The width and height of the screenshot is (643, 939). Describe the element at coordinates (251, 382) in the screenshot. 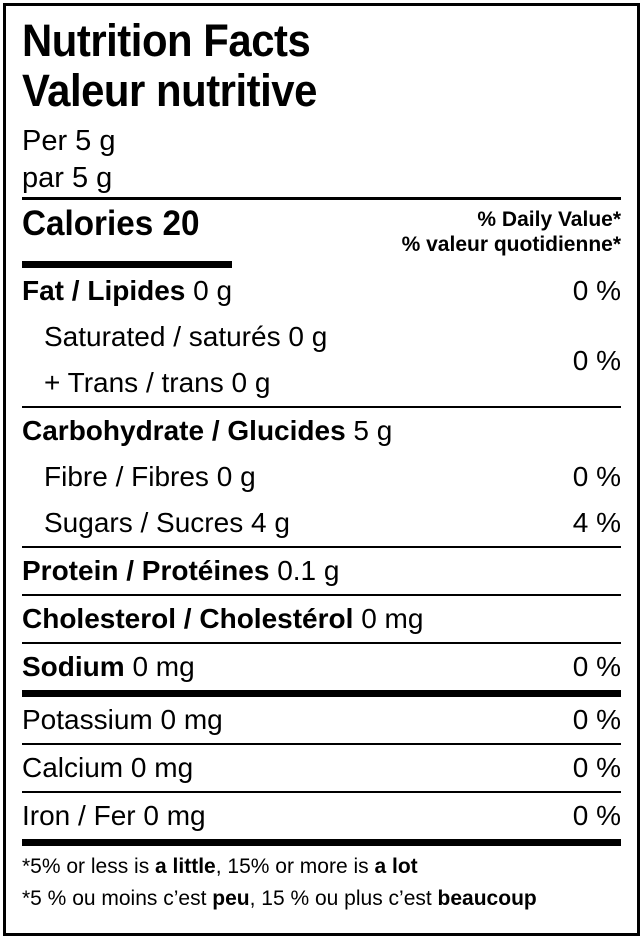

I see `nutrient-amount-trans: 0 g` at that location.